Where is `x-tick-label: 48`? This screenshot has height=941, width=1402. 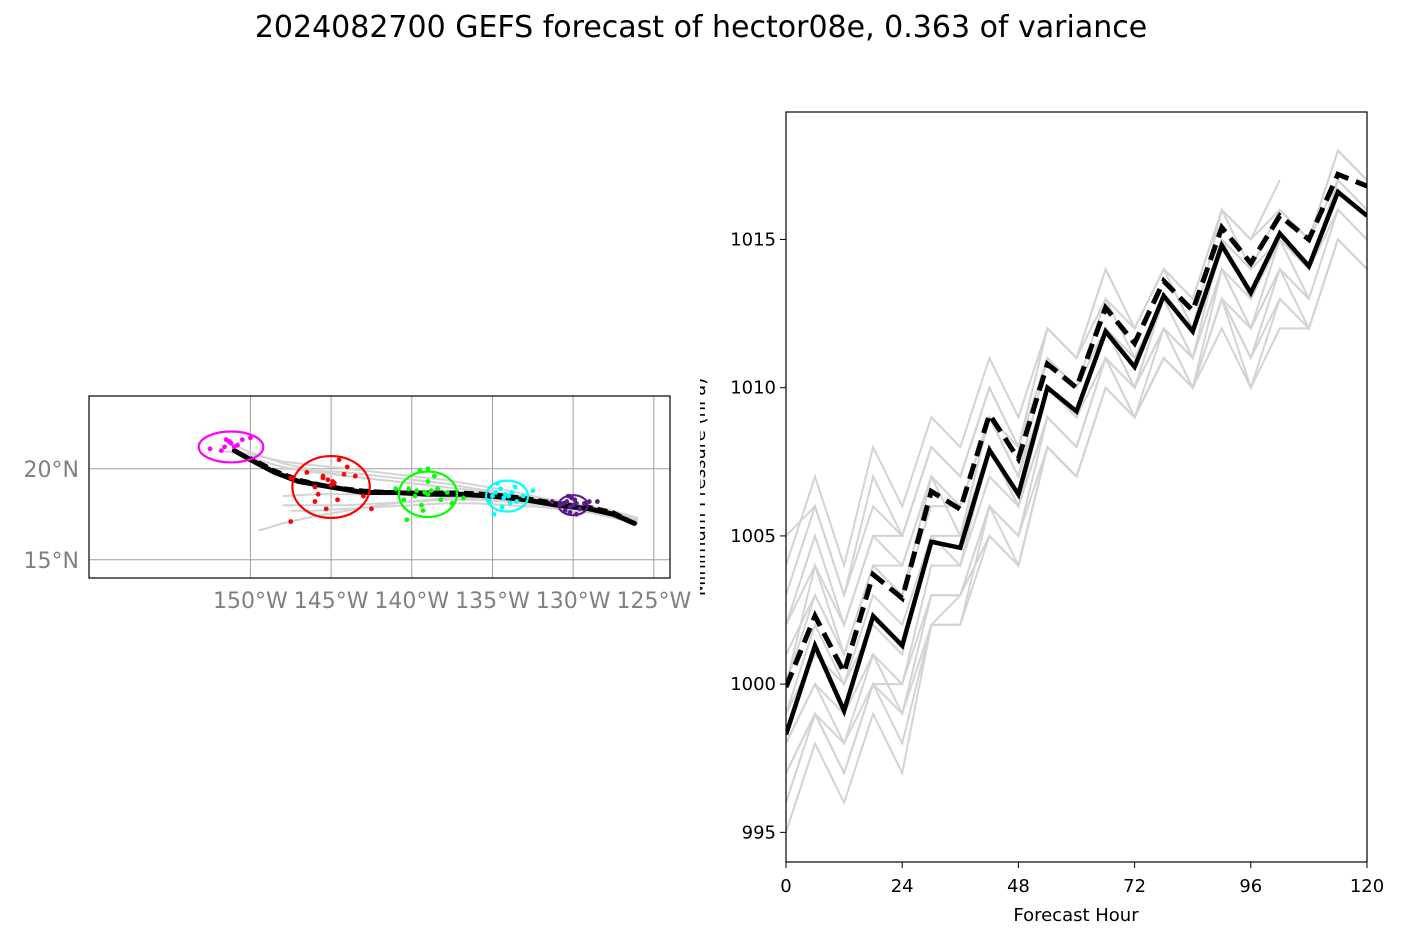 x-tick-label: 48 is located at coordinates (1018, 886).